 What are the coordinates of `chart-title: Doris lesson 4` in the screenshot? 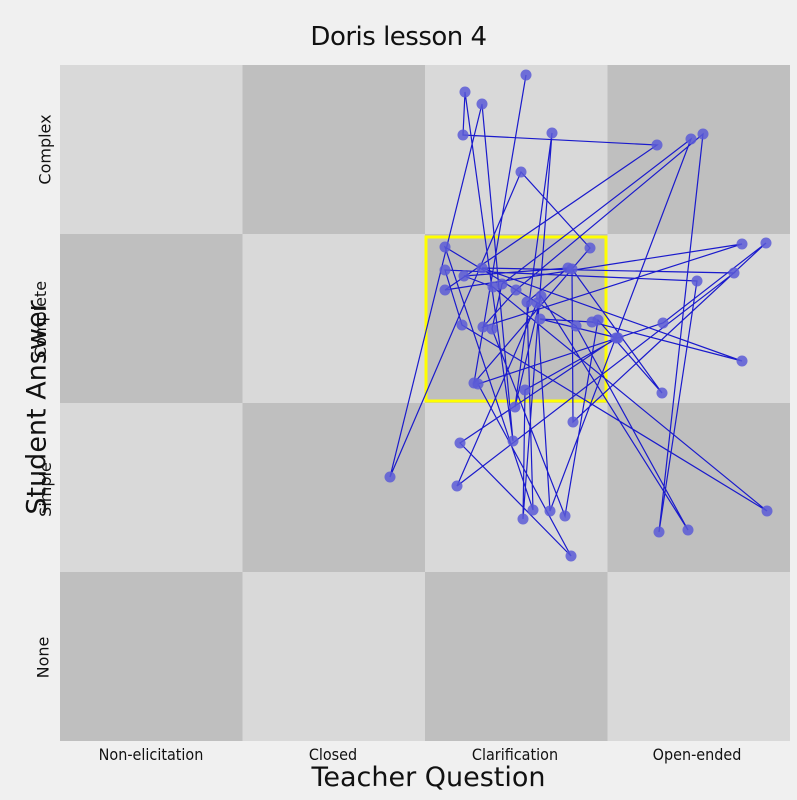 It's located at (398, 37).